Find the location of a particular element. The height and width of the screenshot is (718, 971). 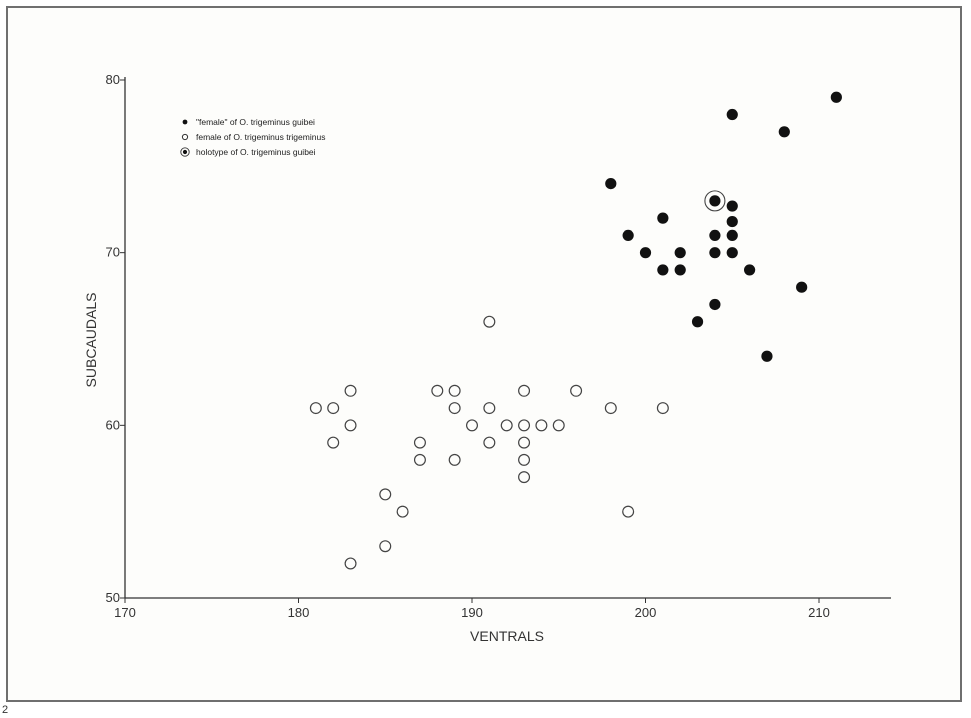

x-tick-label: 170 is located at coordinates (125, 612).